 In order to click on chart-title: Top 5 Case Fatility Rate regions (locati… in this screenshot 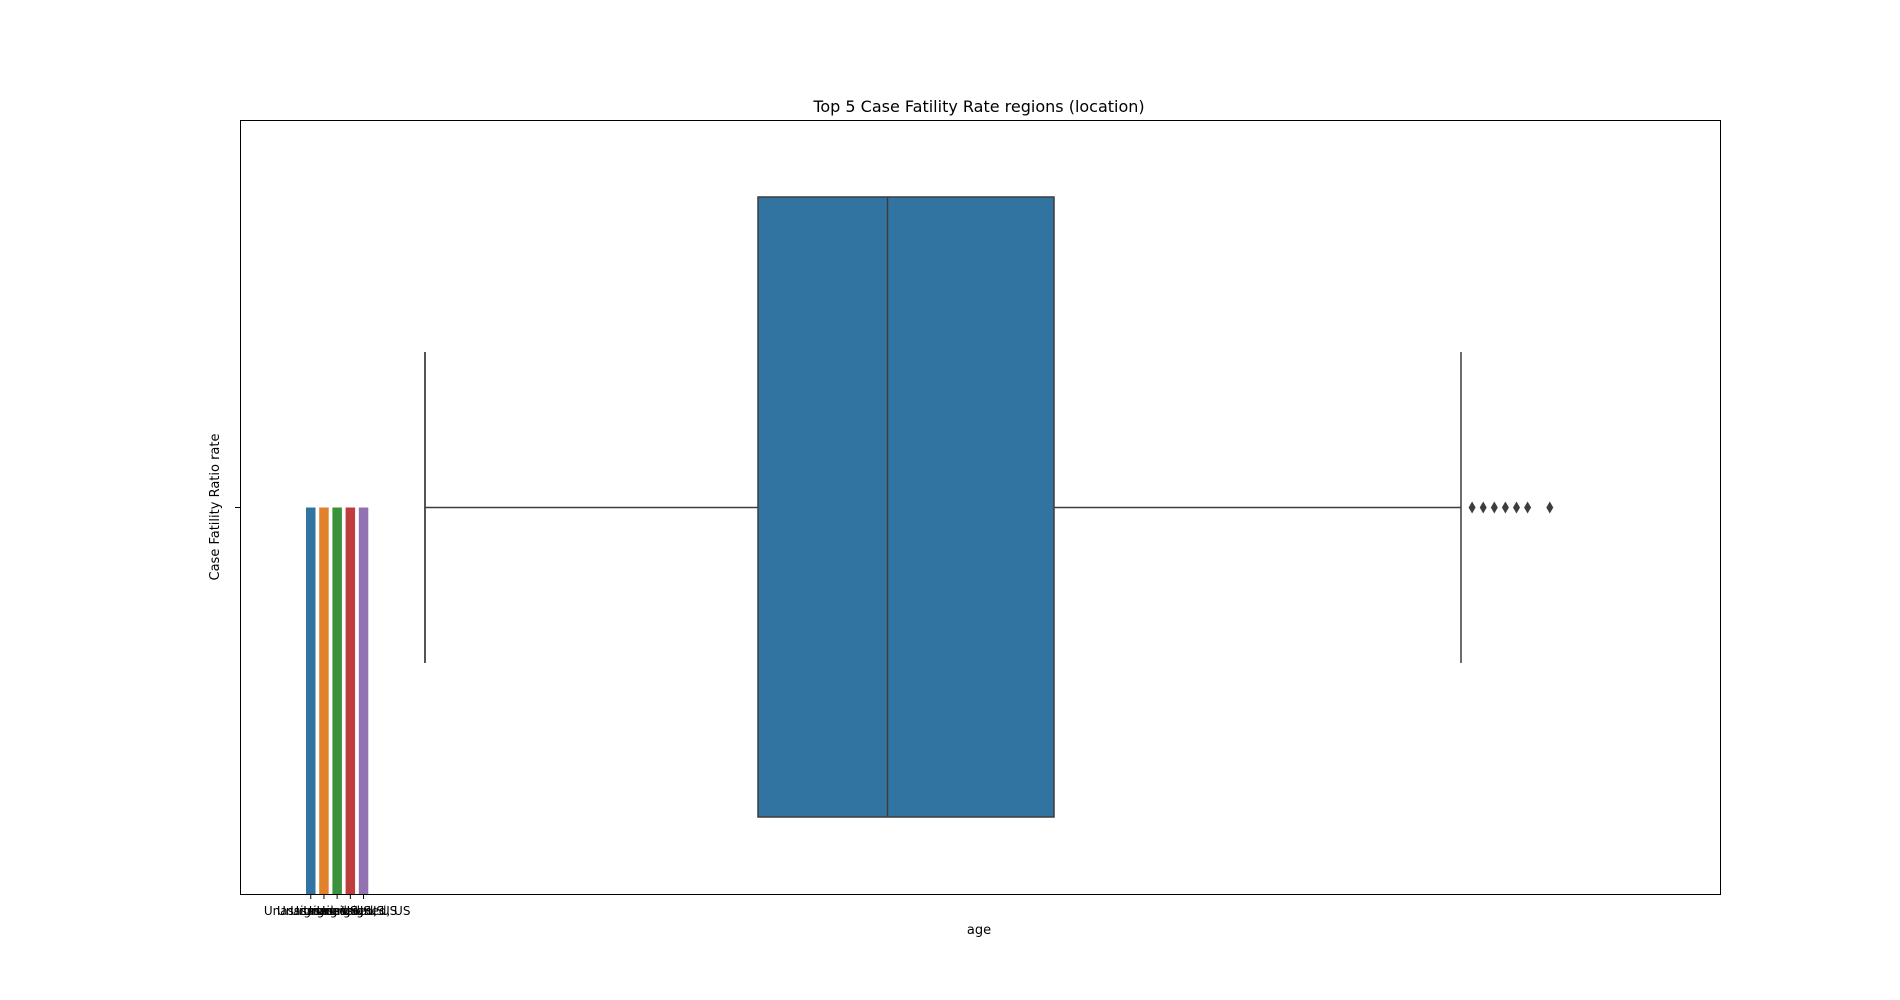, I will do `click(978, 106)`.